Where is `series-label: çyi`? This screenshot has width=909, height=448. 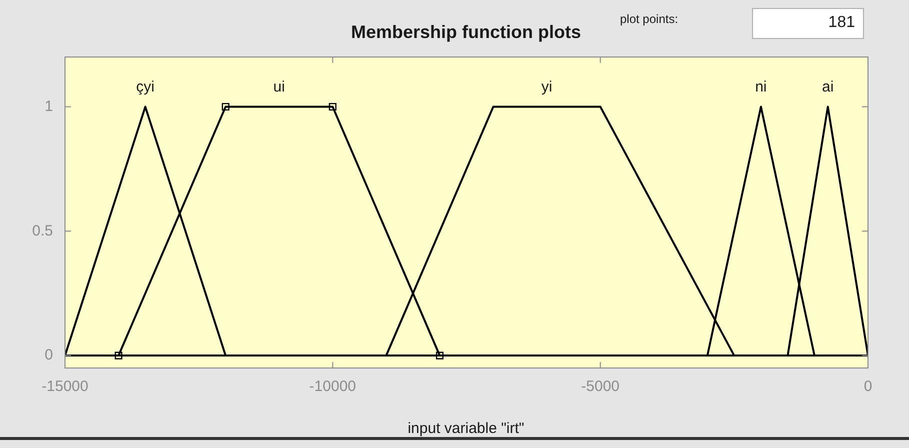 series-label: çyi is located at coordinates (145, 87).